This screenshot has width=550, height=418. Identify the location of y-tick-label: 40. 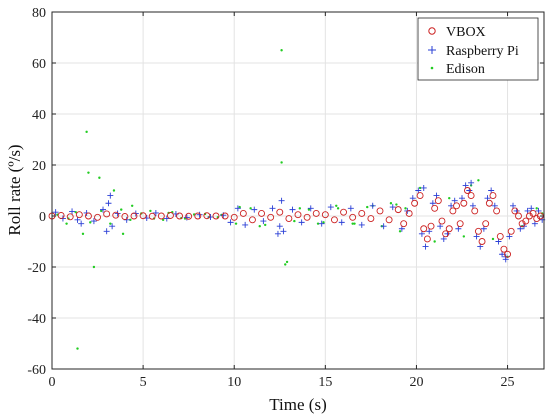
(39, 115).